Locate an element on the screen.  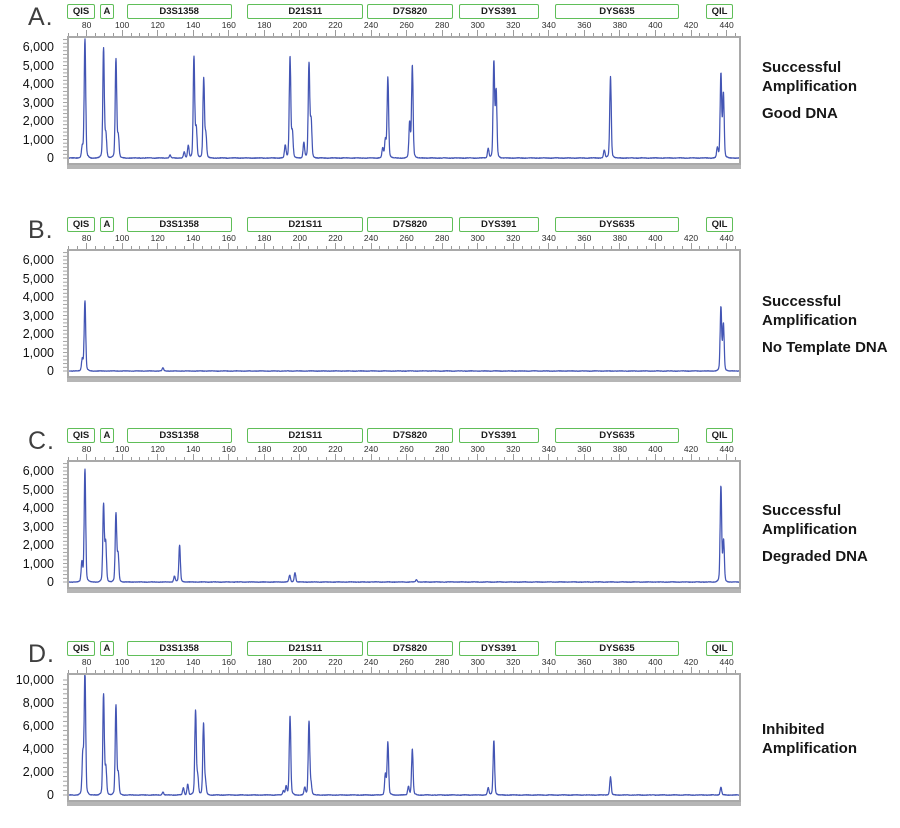
marker-header: QIS A D3S1358 D21S11 D7S820 DYS391 DYS635 QIL is located at coordinates (404, 649).